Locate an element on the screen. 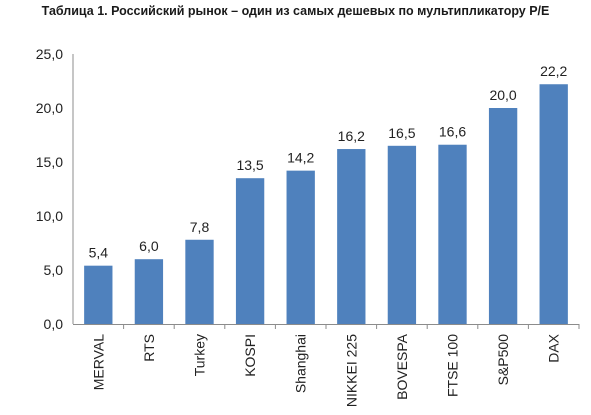  y-tick-label: 15,0 is located at coordinates (49, 162).